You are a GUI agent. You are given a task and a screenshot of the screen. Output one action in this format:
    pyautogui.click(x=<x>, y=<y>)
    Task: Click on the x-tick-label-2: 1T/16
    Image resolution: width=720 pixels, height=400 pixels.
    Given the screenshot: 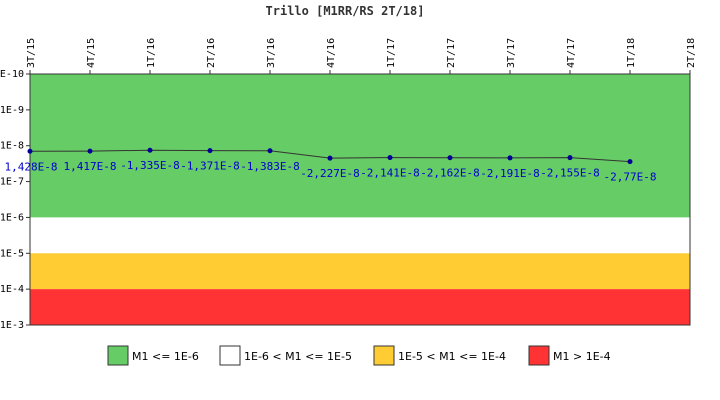 What is the action you would take?
    pyautogui.click(x=151, y=53)
    